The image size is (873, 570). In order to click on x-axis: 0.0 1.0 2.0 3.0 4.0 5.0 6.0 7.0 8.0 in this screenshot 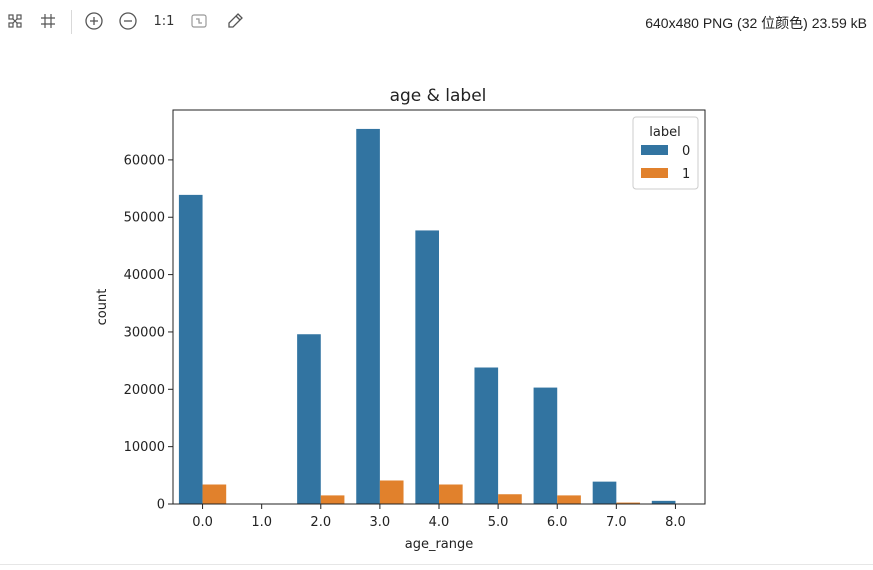, I will do `click(439, 517)`.